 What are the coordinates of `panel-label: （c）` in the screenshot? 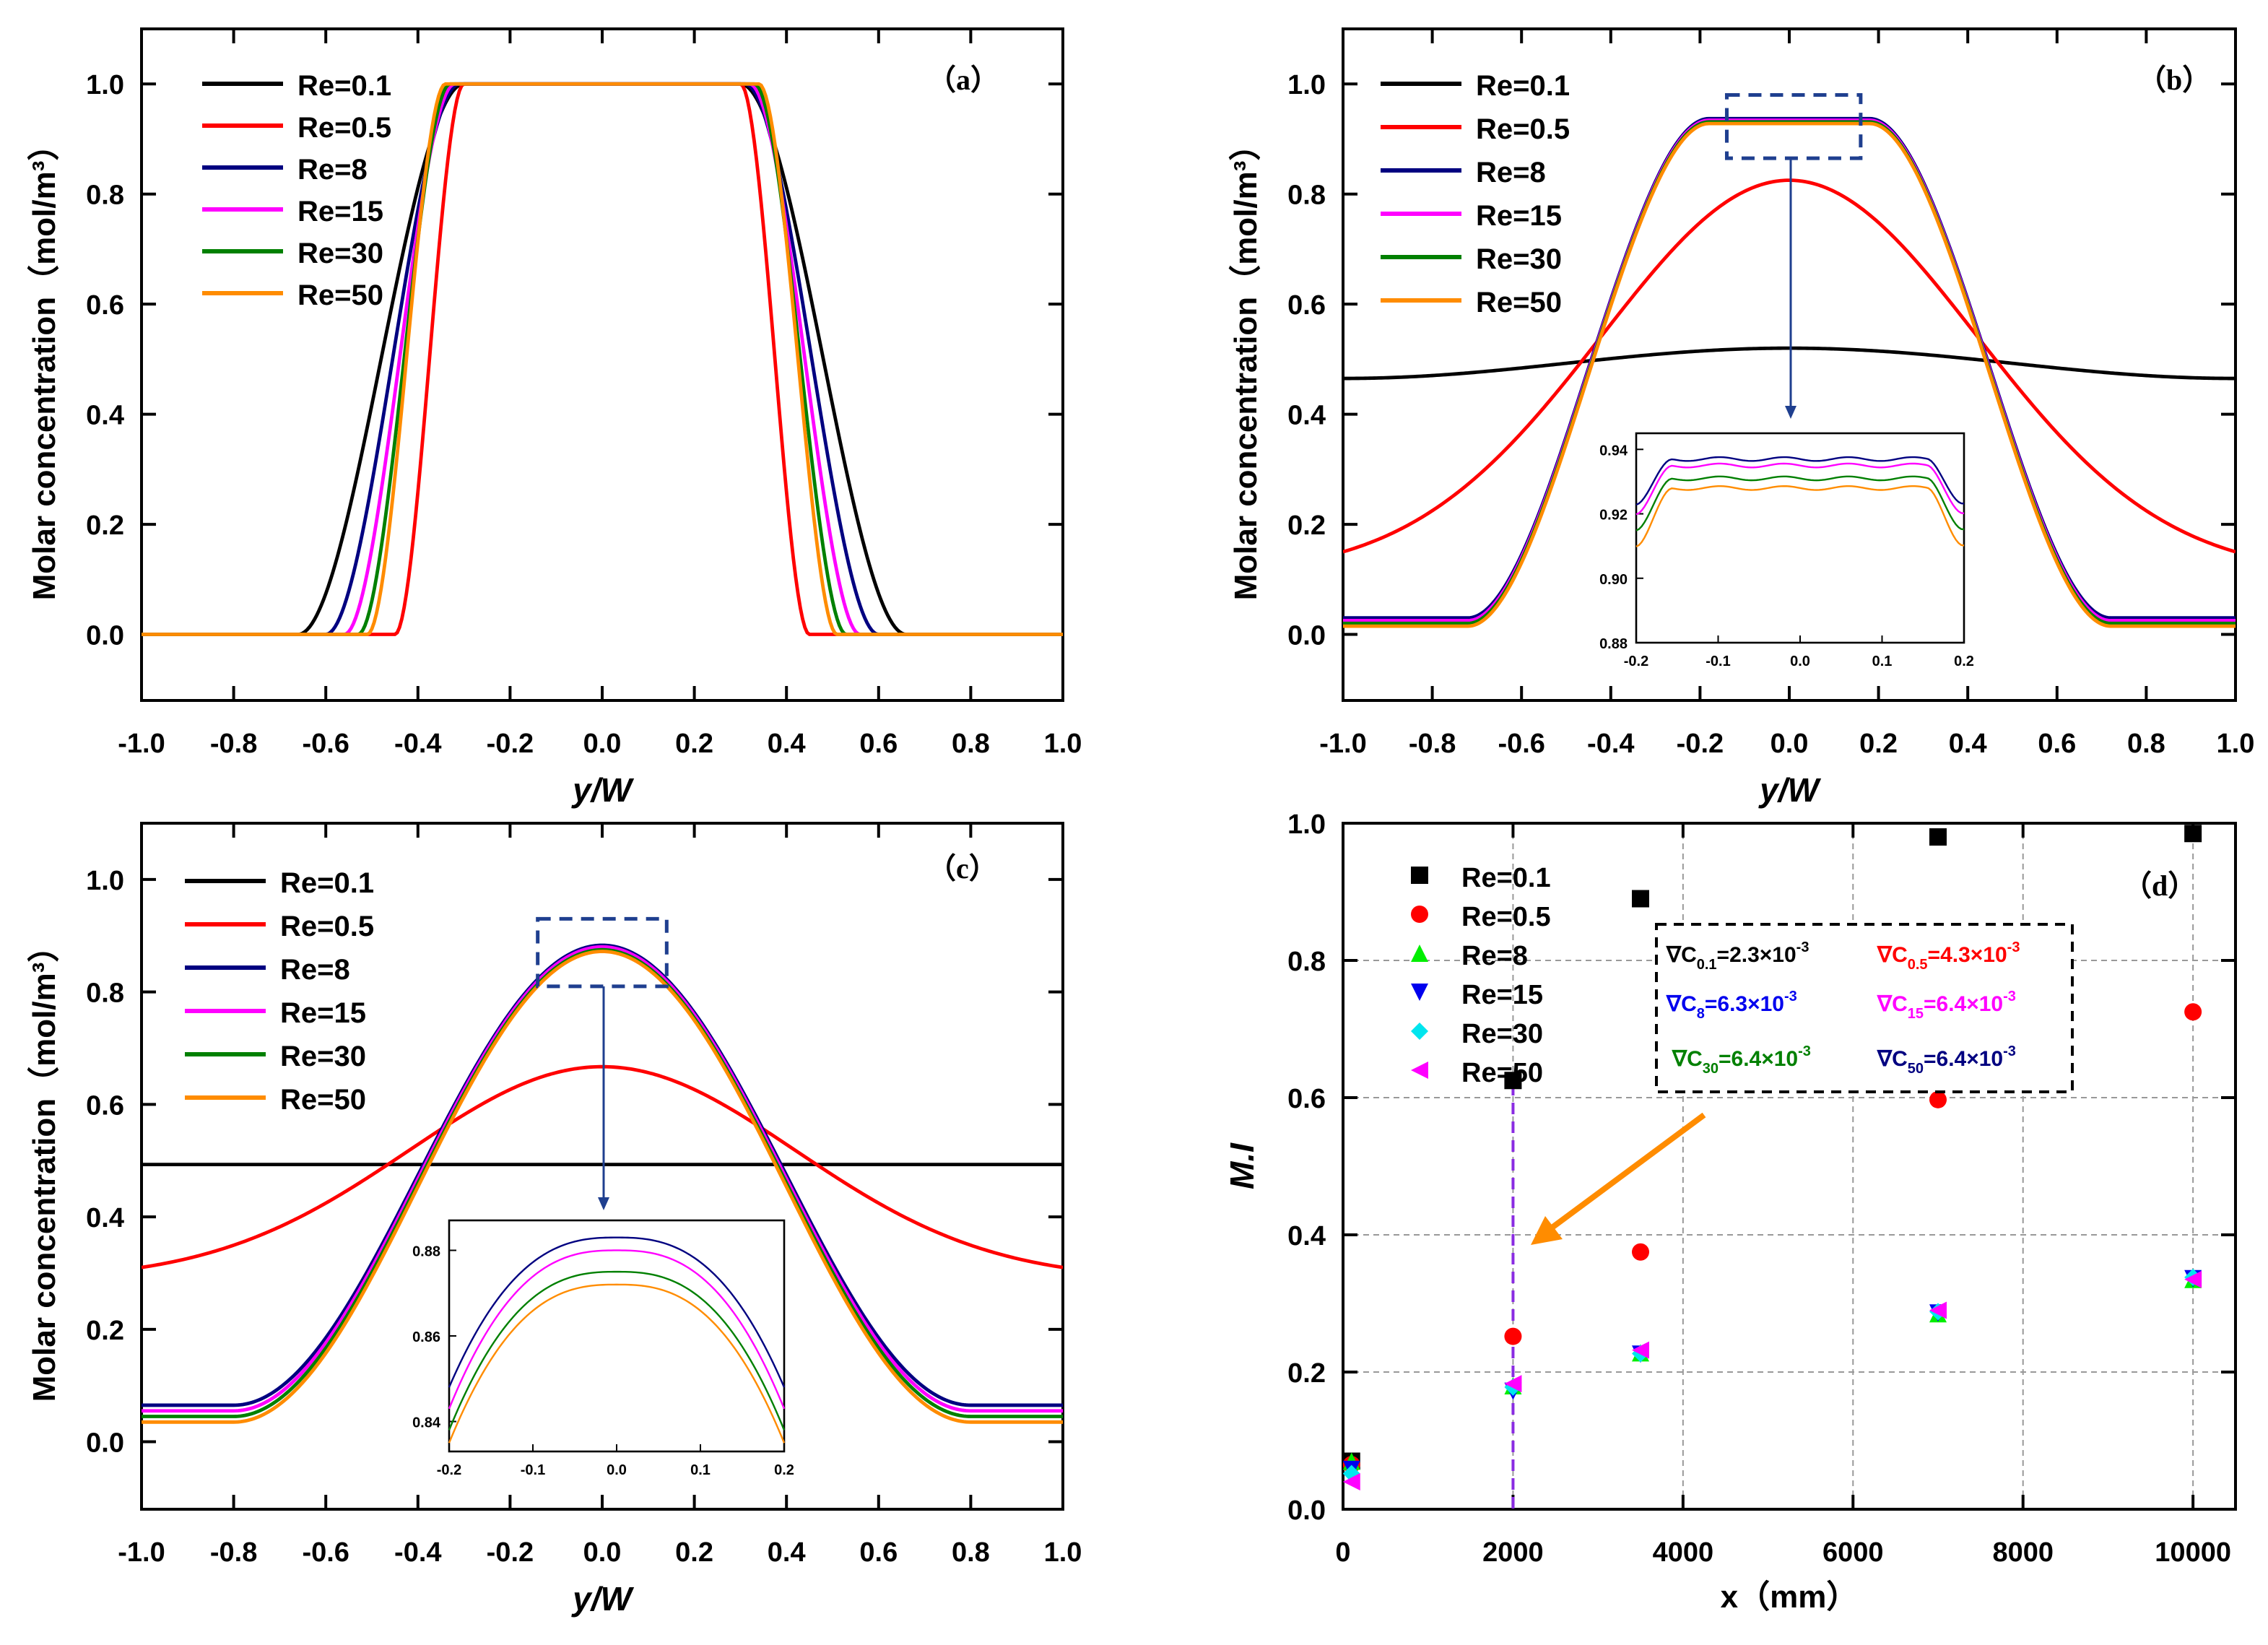 It's located at (962, 868).